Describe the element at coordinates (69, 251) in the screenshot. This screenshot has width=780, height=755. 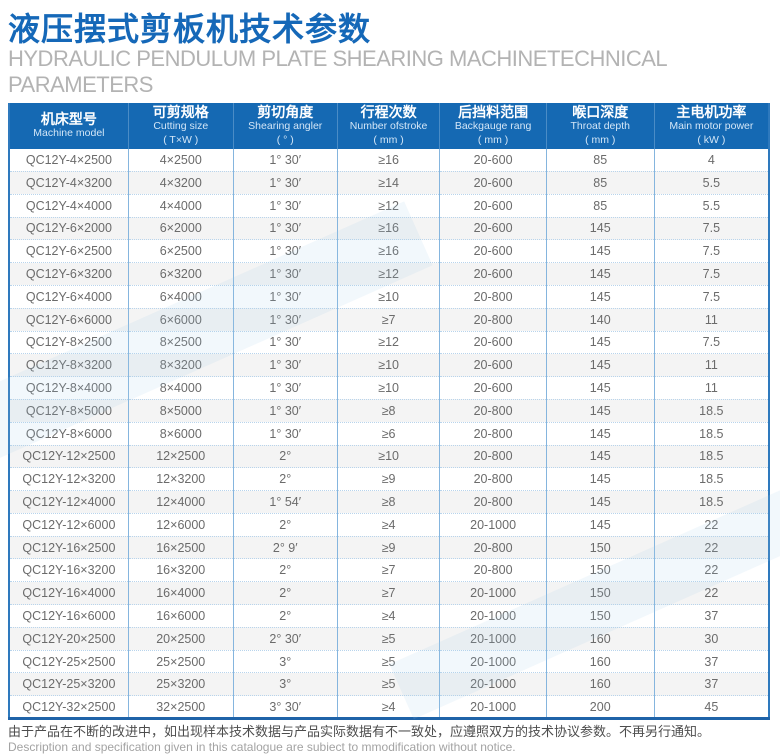
I see `table-cell: QC12Y-6×2500` at that location.